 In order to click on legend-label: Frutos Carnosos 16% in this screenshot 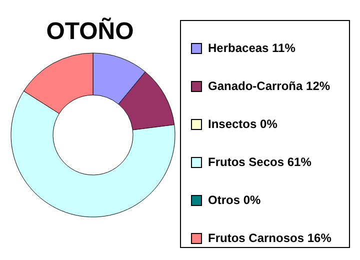, I will do `click(270, 238)`.